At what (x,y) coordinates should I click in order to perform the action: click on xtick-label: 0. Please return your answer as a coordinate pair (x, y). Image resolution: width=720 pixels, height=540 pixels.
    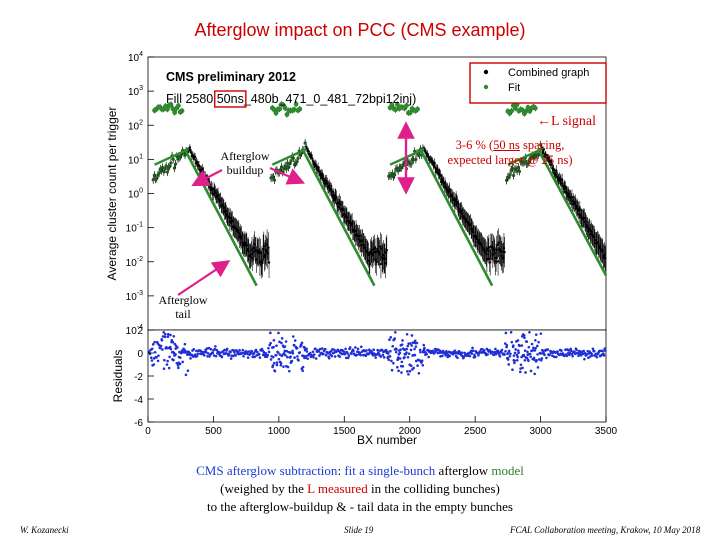
    Looking at the image, I should click on (148, 431).